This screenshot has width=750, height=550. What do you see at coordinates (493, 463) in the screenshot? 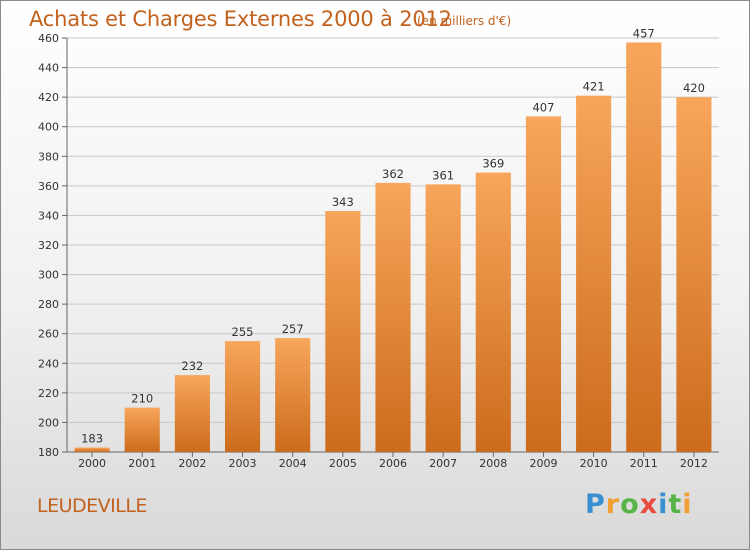
I see `x-tick-label-2008: 2008` at bounding box center [493, 463].